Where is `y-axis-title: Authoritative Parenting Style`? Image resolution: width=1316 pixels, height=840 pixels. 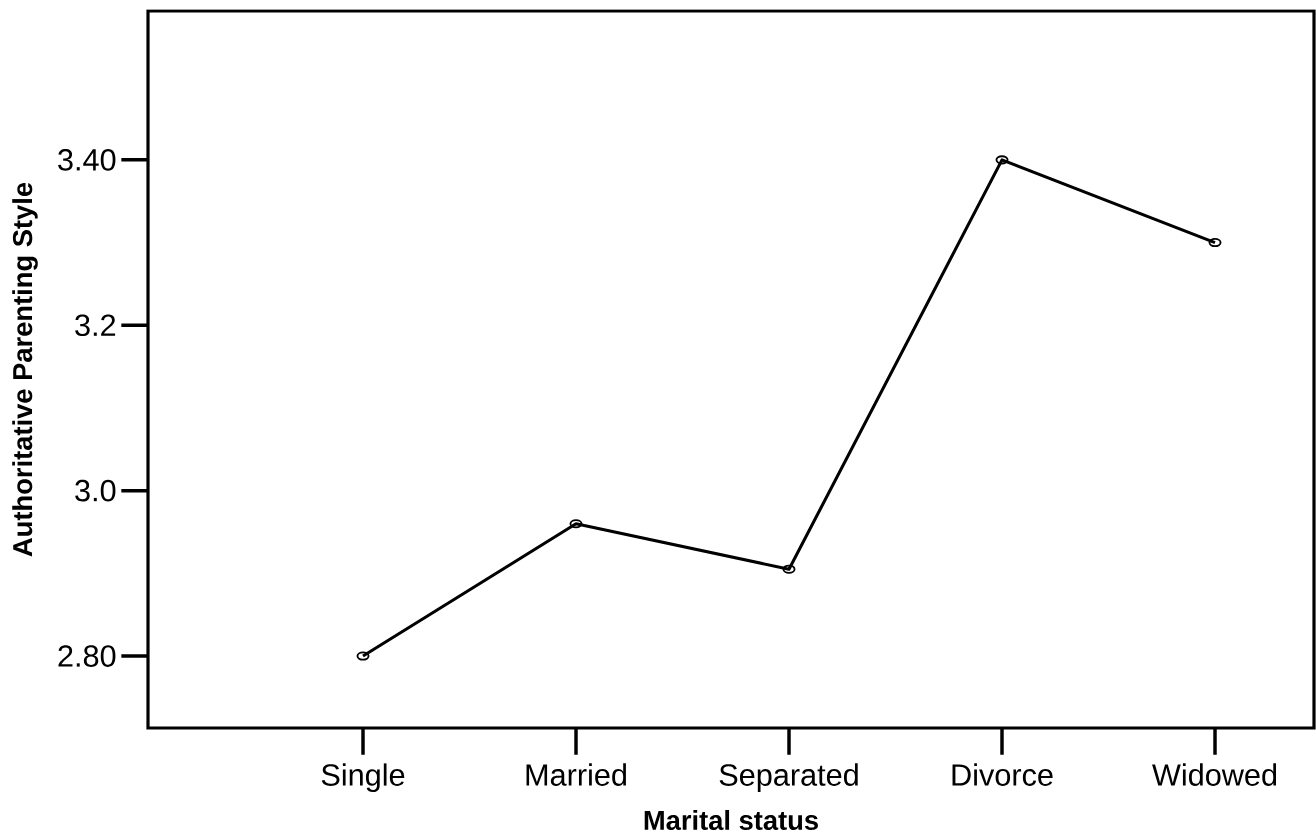
y-axis-title: Authoritative Parenting Style is located at coordinates (25, 369).